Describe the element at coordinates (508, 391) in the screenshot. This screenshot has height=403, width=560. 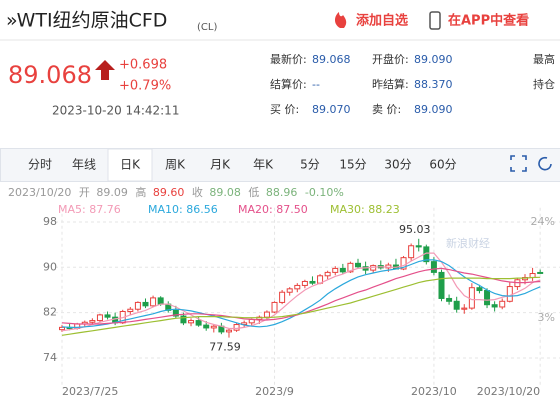
I see `x-tick-label: 2023/10/20` at that location.